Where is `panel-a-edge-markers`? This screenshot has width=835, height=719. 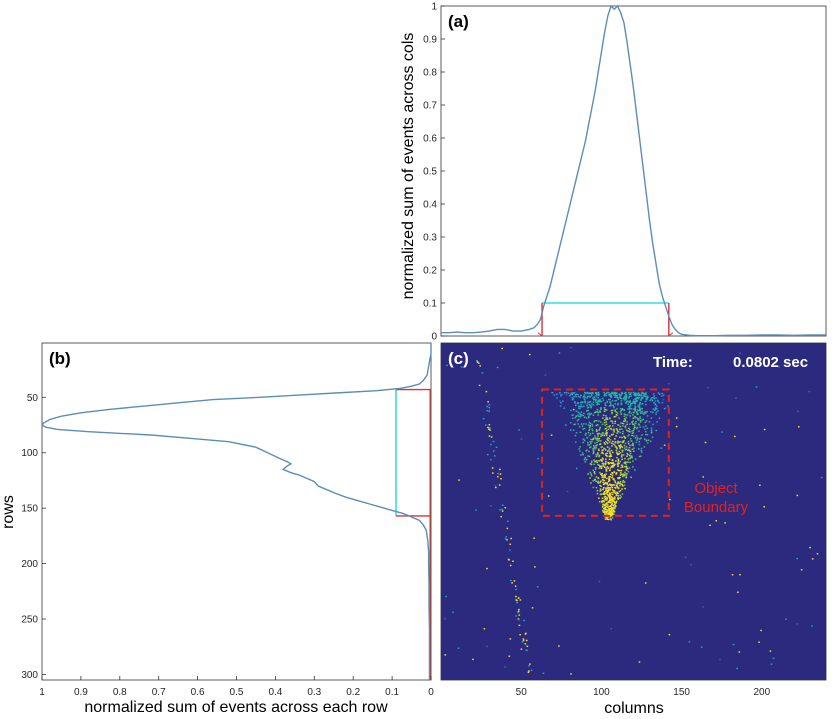
panel-a-edge-markers is located at coordinates (605, 320).